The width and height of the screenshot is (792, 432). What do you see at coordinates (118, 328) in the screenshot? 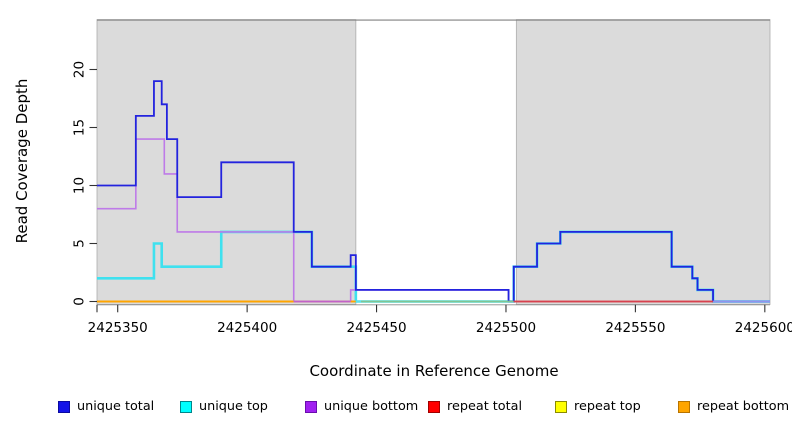
I see `x-tick-label: 2425350` at bounding box center [118, 328].